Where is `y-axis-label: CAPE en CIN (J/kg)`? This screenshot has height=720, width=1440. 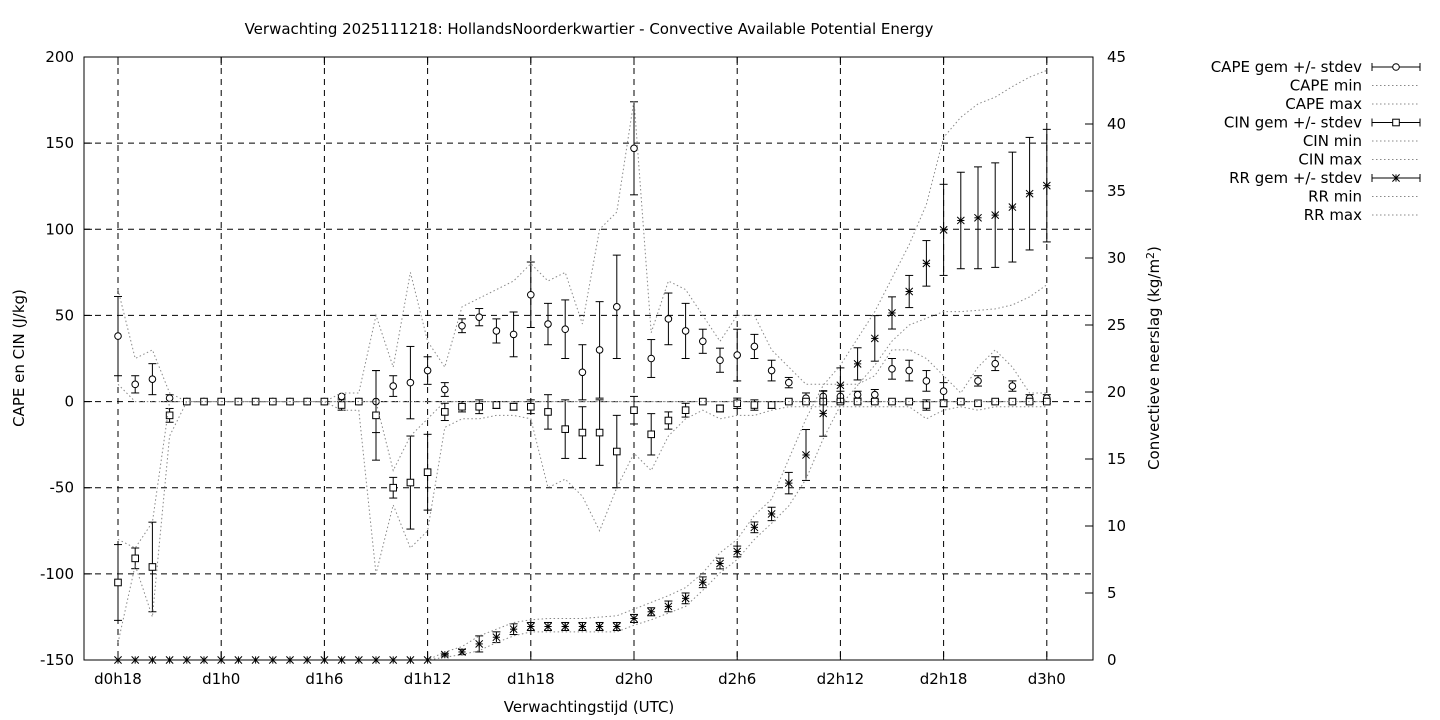 y-axis-label: CAPE en CIN (J/kg) is located at coordinates (19, 358).